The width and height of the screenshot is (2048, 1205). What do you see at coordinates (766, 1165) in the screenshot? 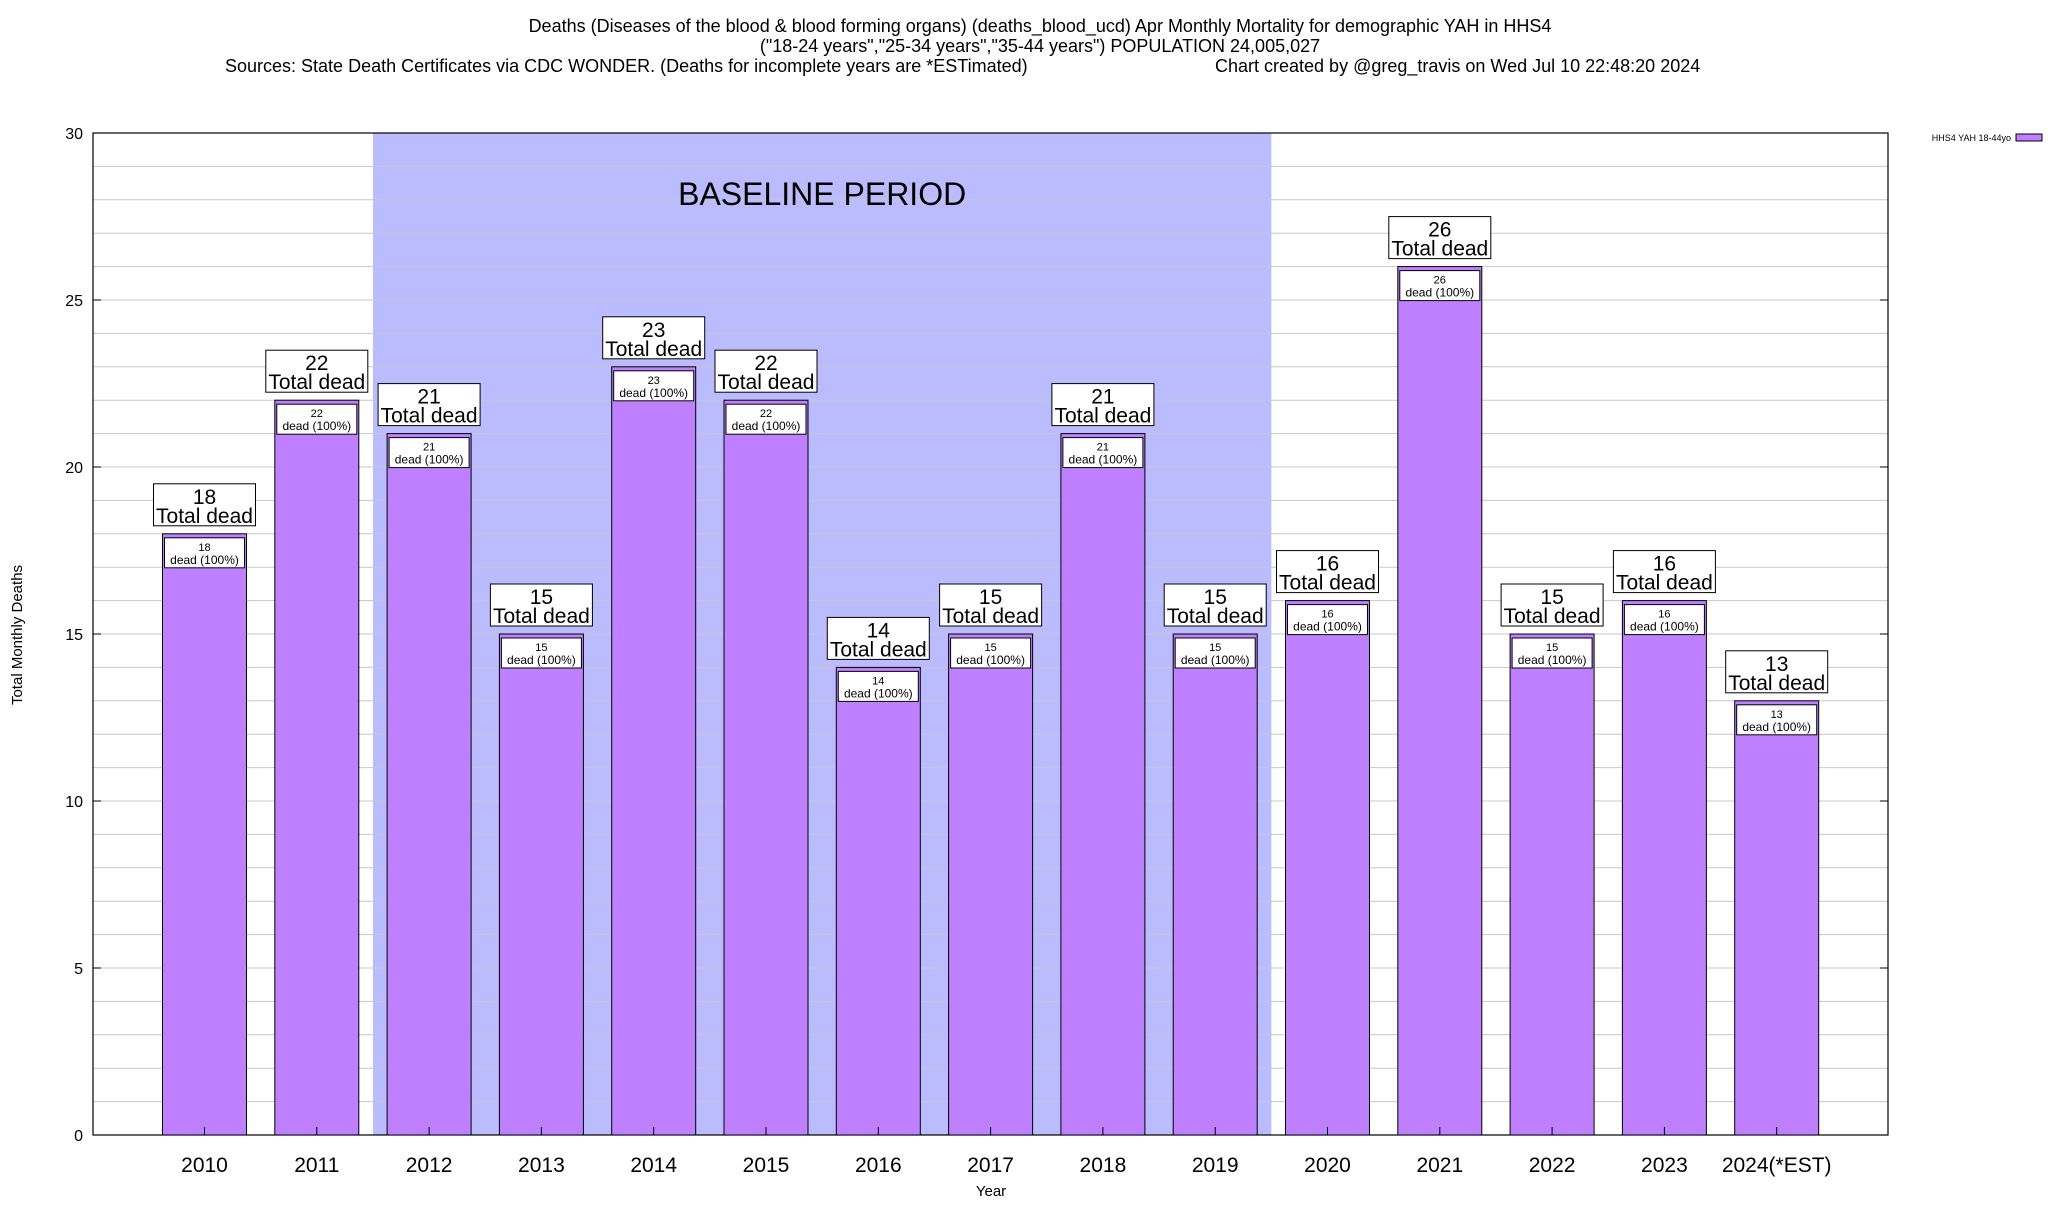
I see `x-tick-label: 2015` at bounding box center [766, 1165].